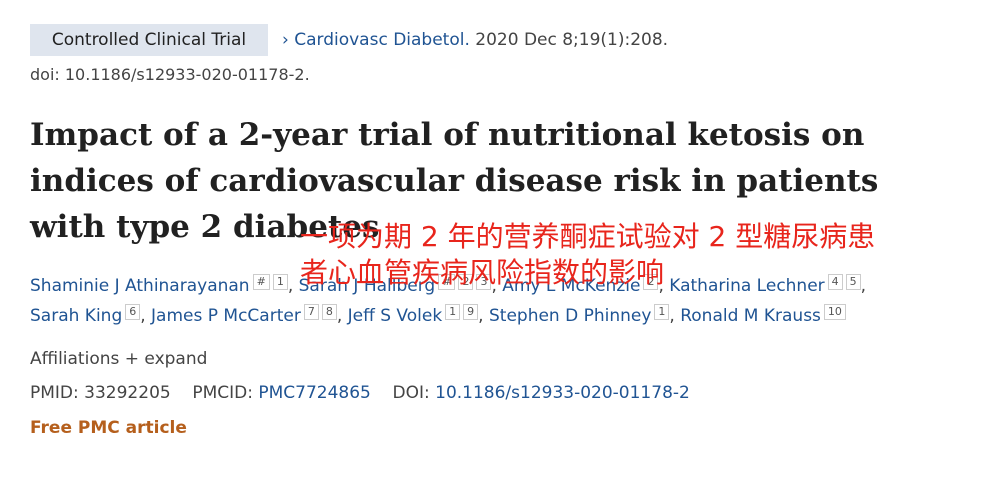 This screenshot has width=999, height=486. I want to click on affiliation-ref: 3, so click(484, 282).